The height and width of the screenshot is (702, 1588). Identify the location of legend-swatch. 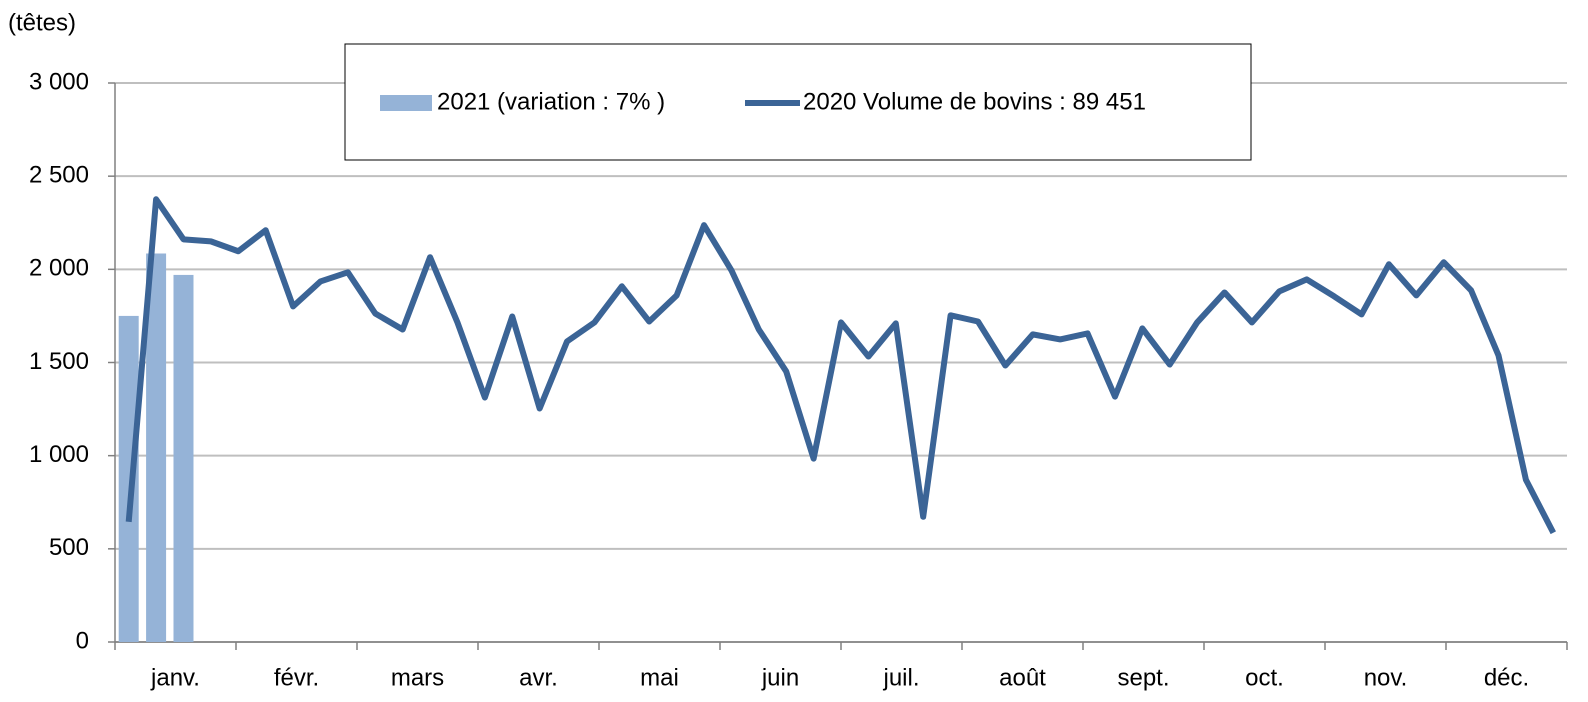
(406, 103).